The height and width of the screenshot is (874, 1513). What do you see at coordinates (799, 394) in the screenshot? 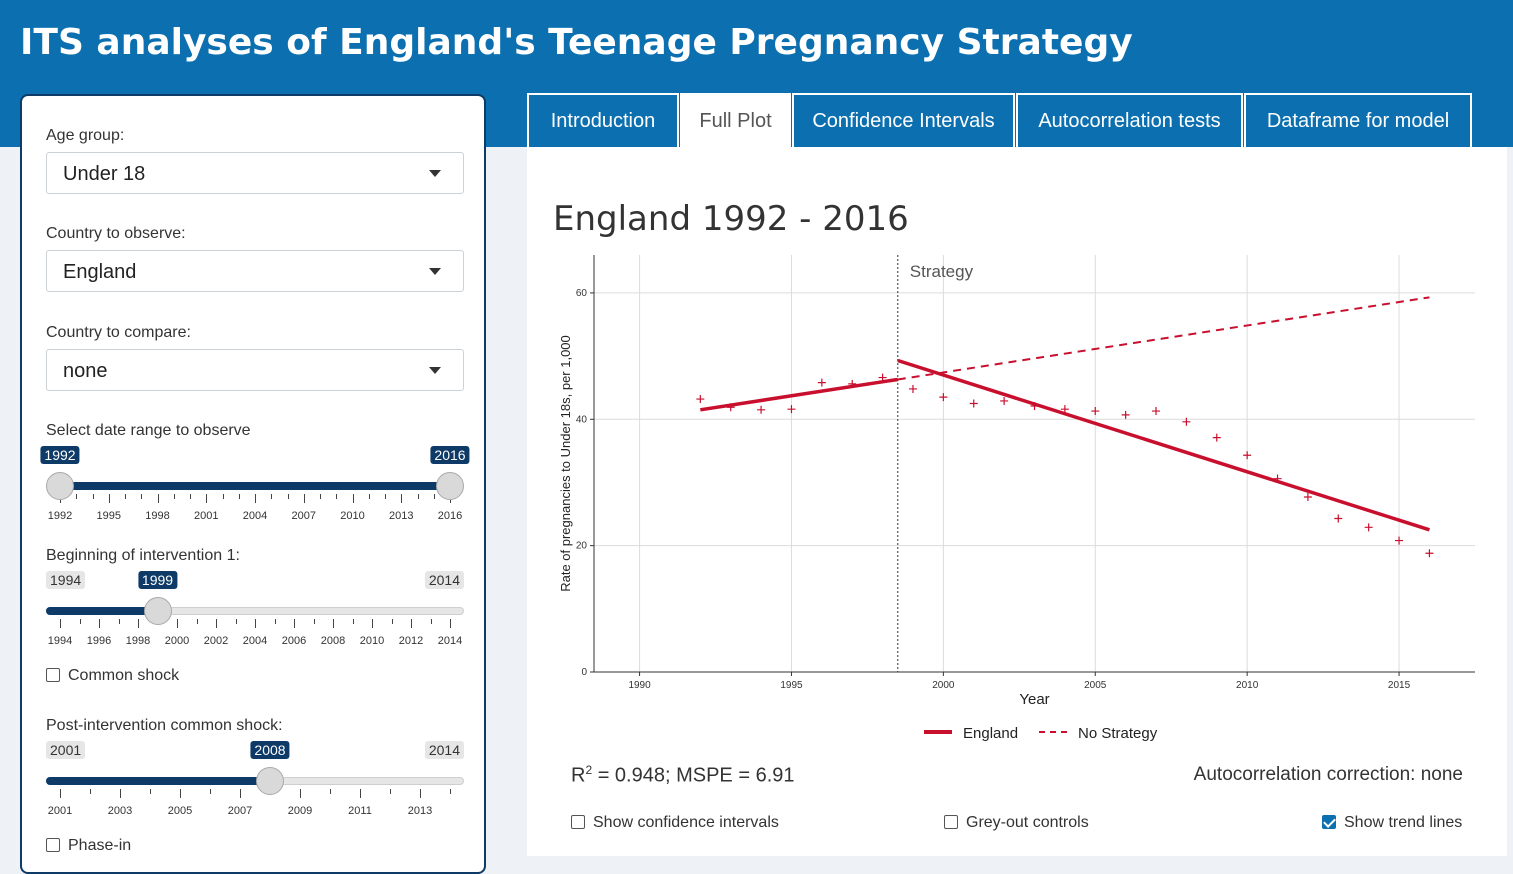
I see `england-trend-pre` at bounding box center [799, 394].